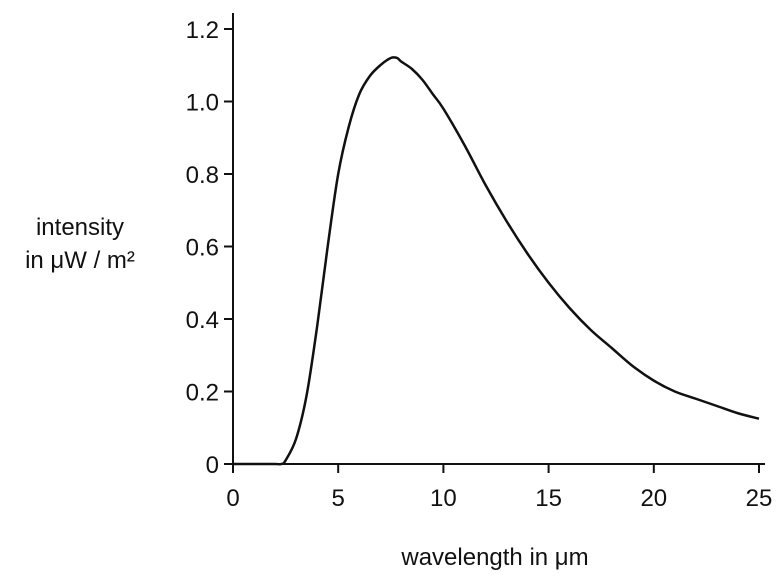 The image size is (778, 580). I want to click on x-tick-label: 15, so click(548, 498).